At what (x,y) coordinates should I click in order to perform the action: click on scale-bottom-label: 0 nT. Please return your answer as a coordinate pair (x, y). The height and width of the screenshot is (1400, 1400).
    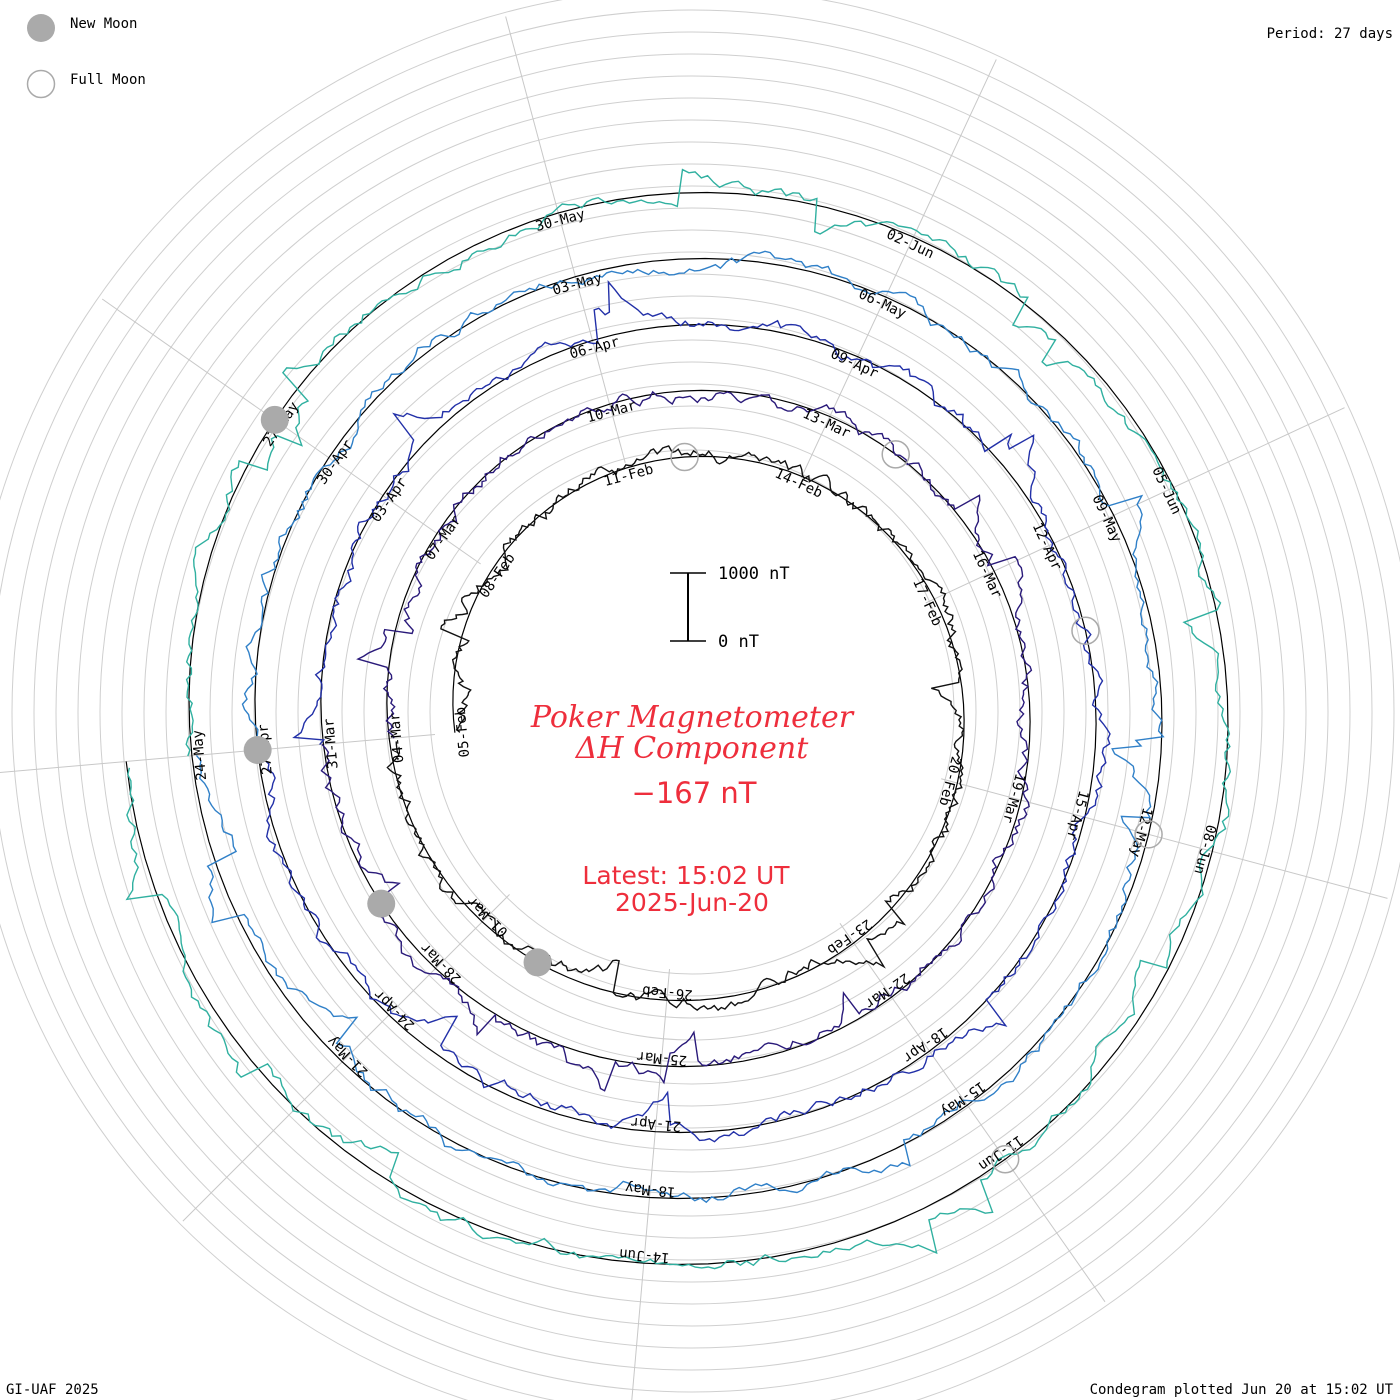
    Looking at the image, I should click on (738, 642).